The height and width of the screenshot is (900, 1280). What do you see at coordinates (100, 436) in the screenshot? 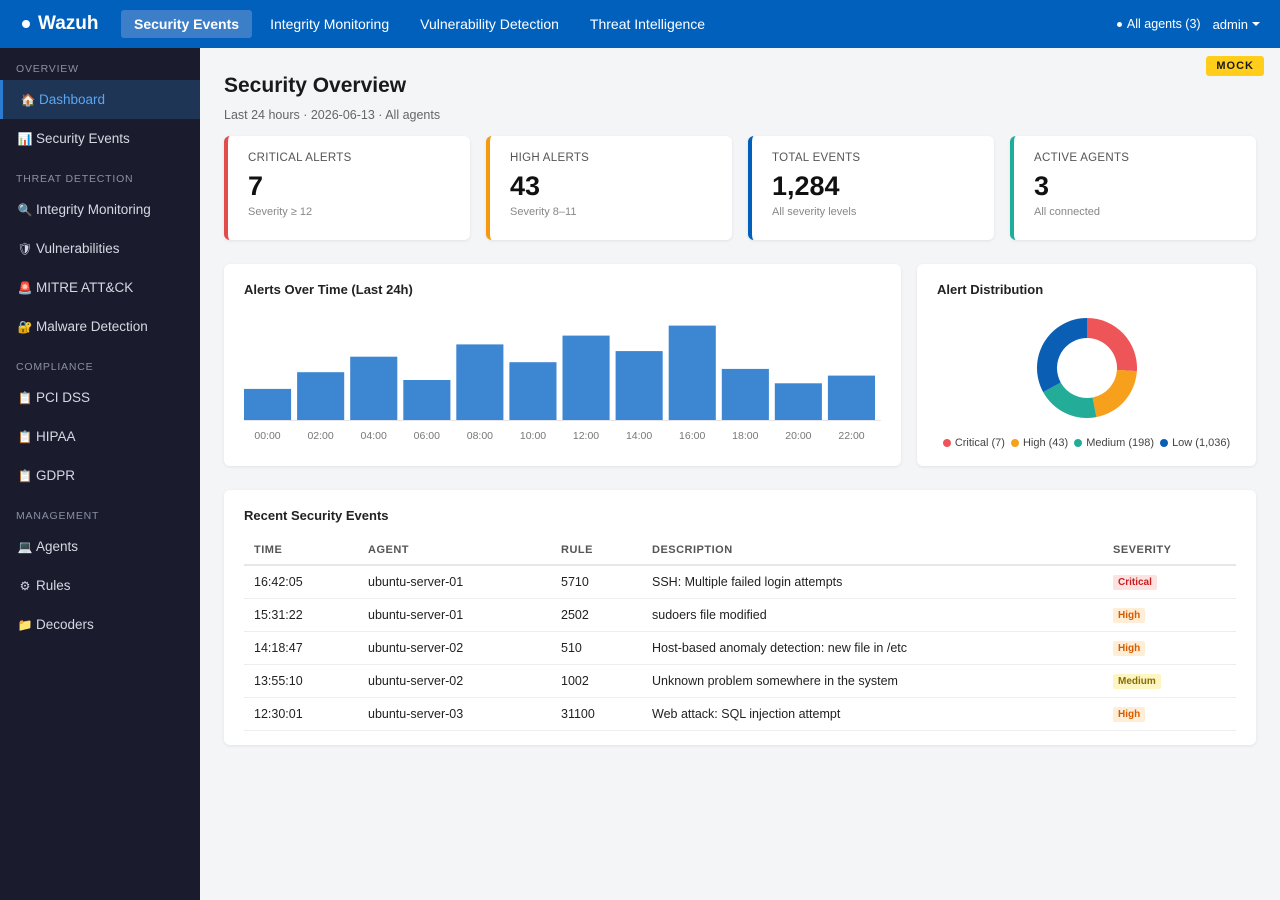
I see `sidebar-item-hipaa: 📋 HIPAA` at bounding box center [100, 436].